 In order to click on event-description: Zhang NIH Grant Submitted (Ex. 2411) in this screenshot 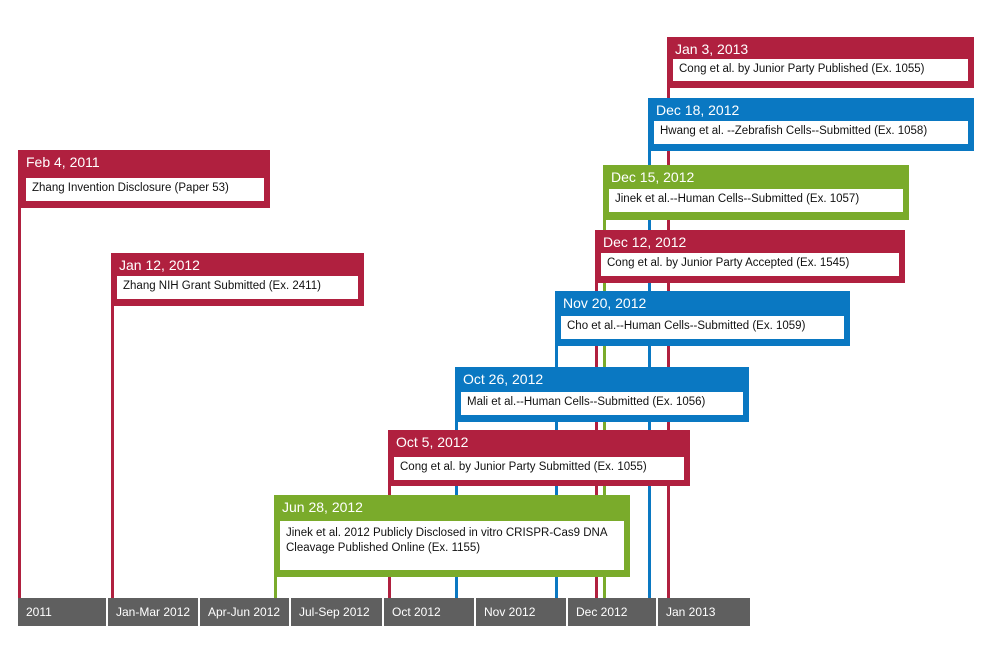, I will do `click(237, 287)`.